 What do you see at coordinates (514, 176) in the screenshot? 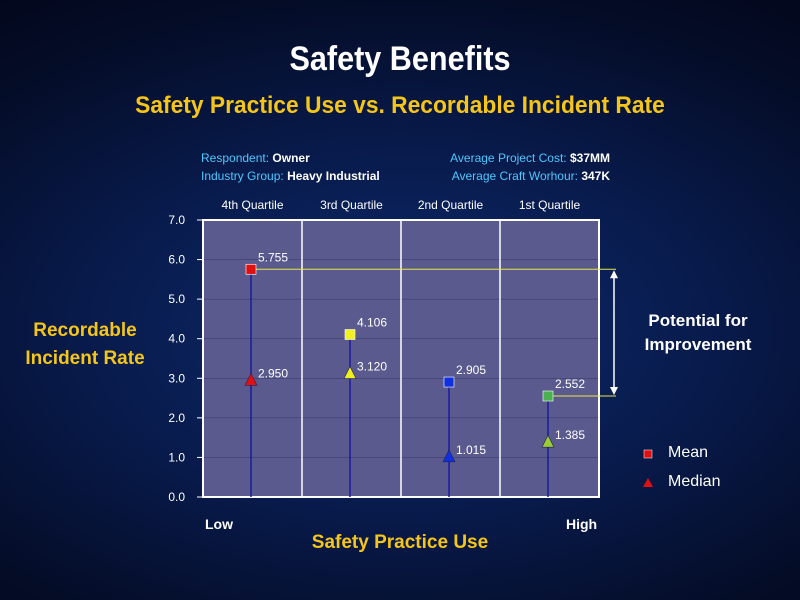
I see `workhour-label: Average Craft Worhour:` at bounding box center [514, 176].